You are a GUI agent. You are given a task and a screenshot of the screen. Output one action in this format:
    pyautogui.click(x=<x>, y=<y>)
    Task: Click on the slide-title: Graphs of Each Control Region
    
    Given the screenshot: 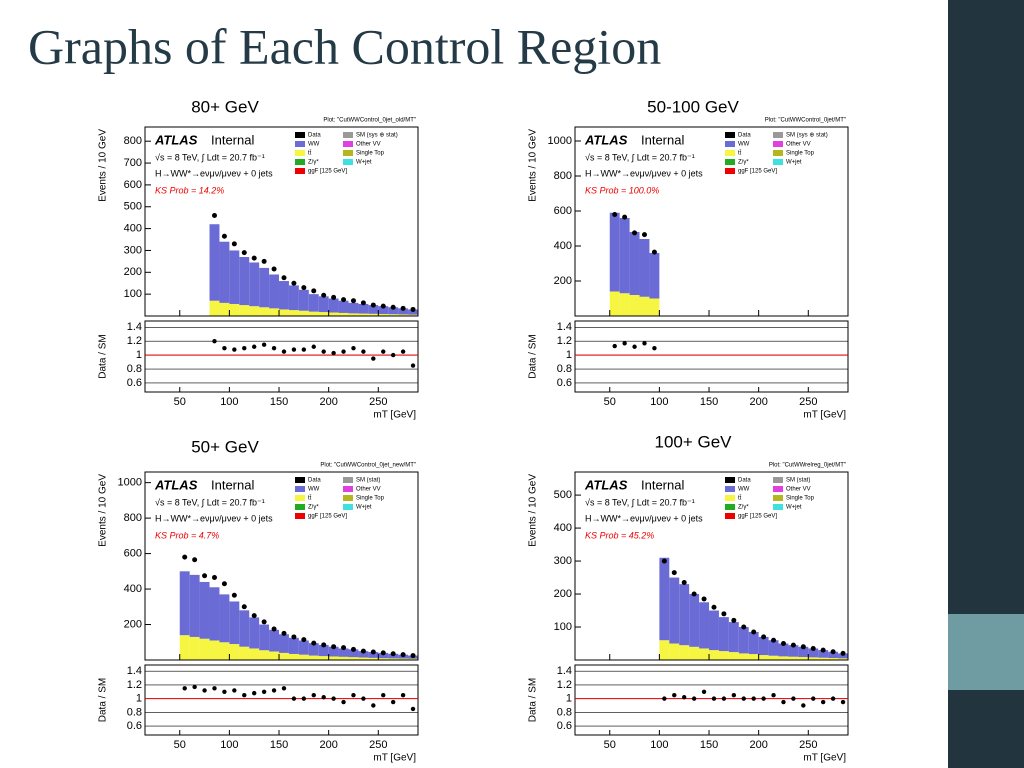 What is the action you would take?
    pyautogui.click(x=344, y=46)
    